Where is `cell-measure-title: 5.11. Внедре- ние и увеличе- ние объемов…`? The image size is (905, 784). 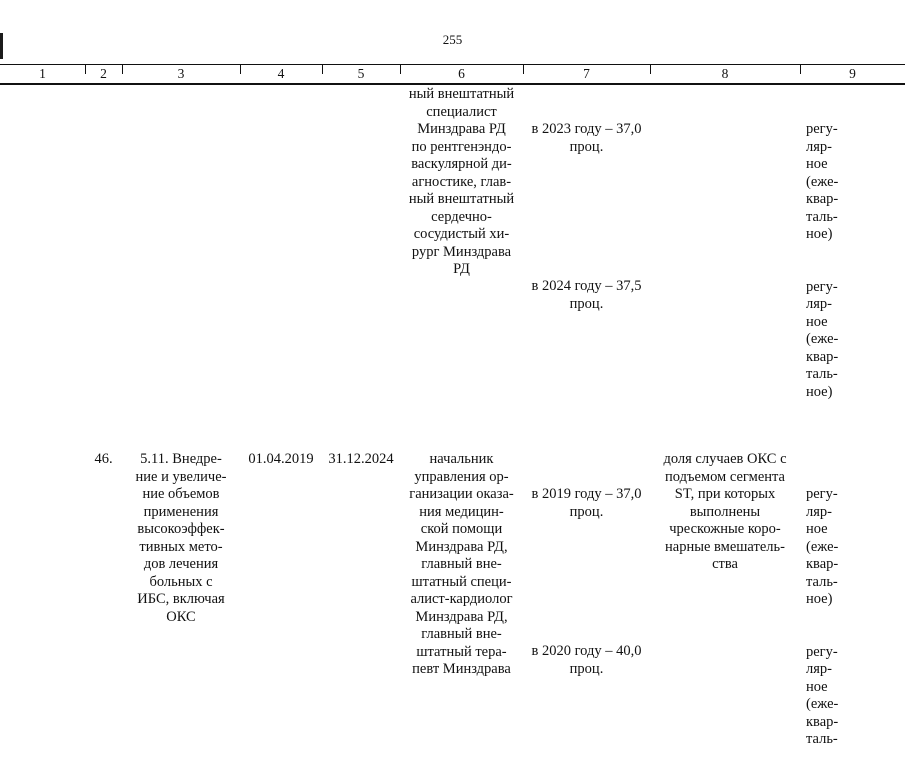 cell-measure-title: 5.11. Внедре- ние и увеличе- ние объемов… is located at coordinates (181, 538).